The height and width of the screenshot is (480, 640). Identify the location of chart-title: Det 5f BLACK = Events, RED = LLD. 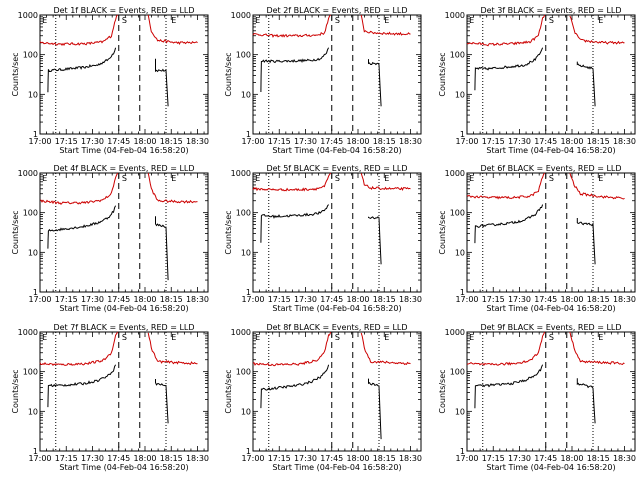
(336, 168).